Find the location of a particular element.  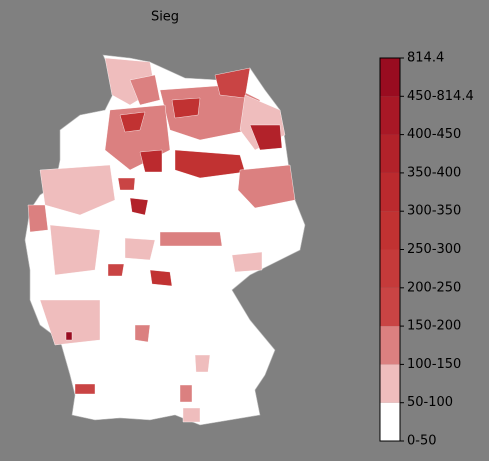

colorbar-label: 250-300 is located at coordinates (434, 249).